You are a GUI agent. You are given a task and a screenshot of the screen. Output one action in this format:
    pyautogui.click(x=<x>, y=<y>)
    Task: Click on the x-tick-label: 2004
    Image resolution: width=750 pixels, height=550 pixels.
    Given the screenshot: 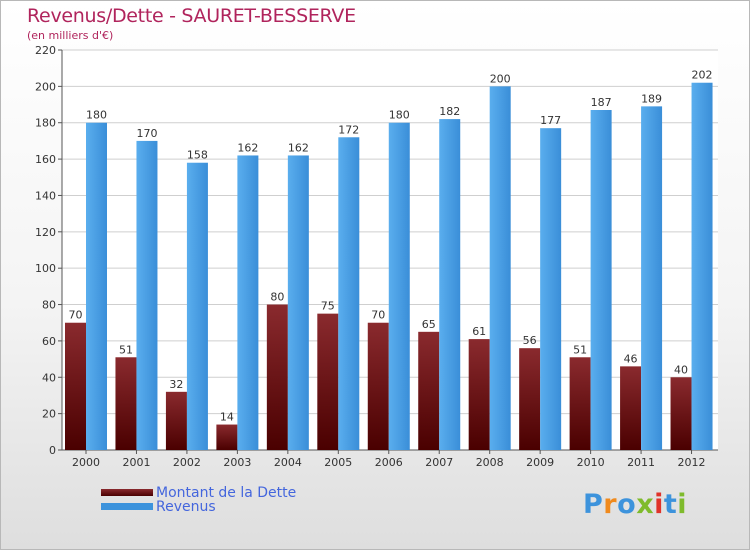 What is the action you would take?
    pyautogui.click(x=288, y=462)
    